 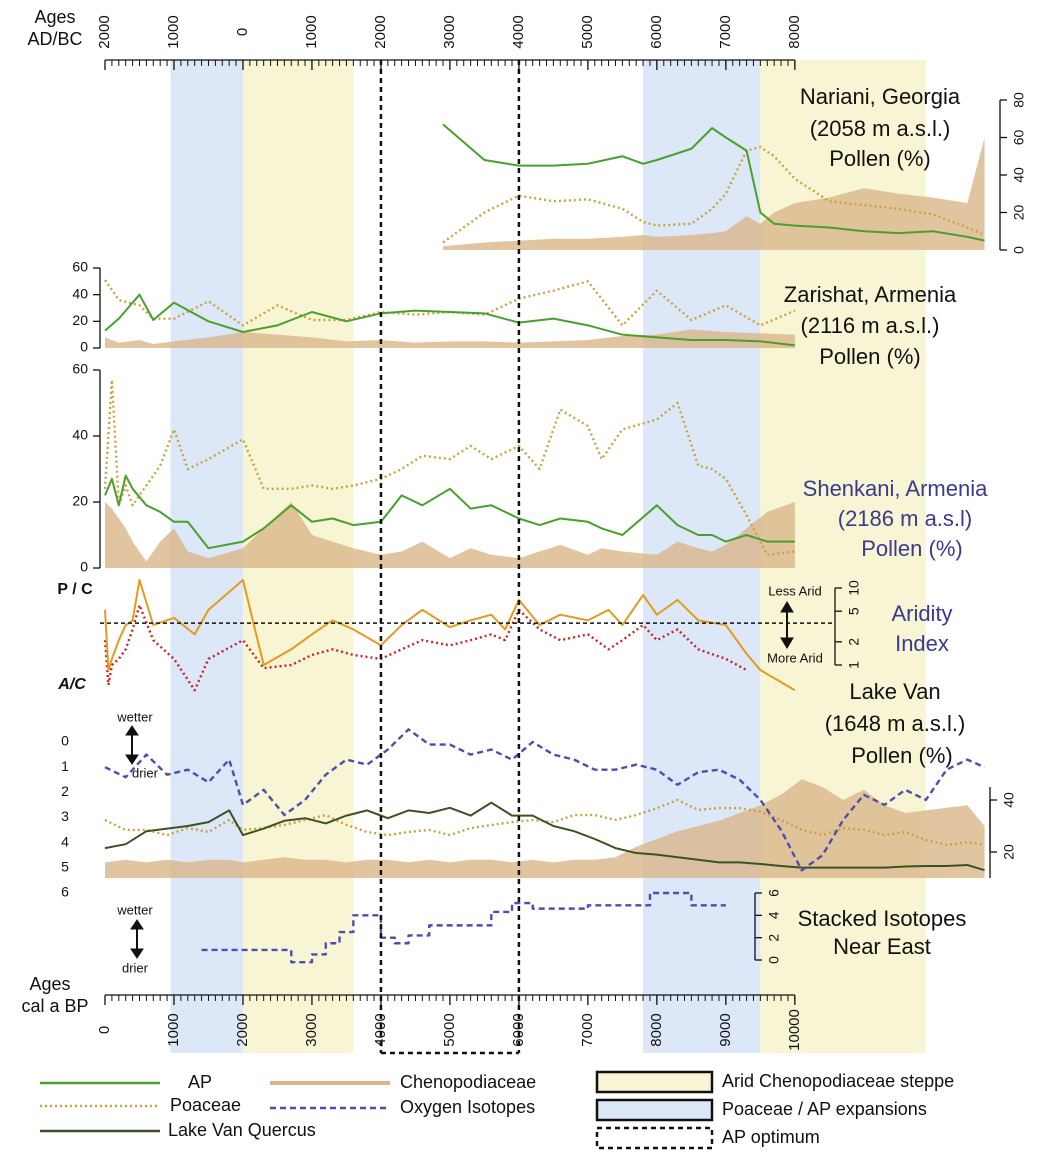 I want to click on note: P / C, so click(x=75, y=589).